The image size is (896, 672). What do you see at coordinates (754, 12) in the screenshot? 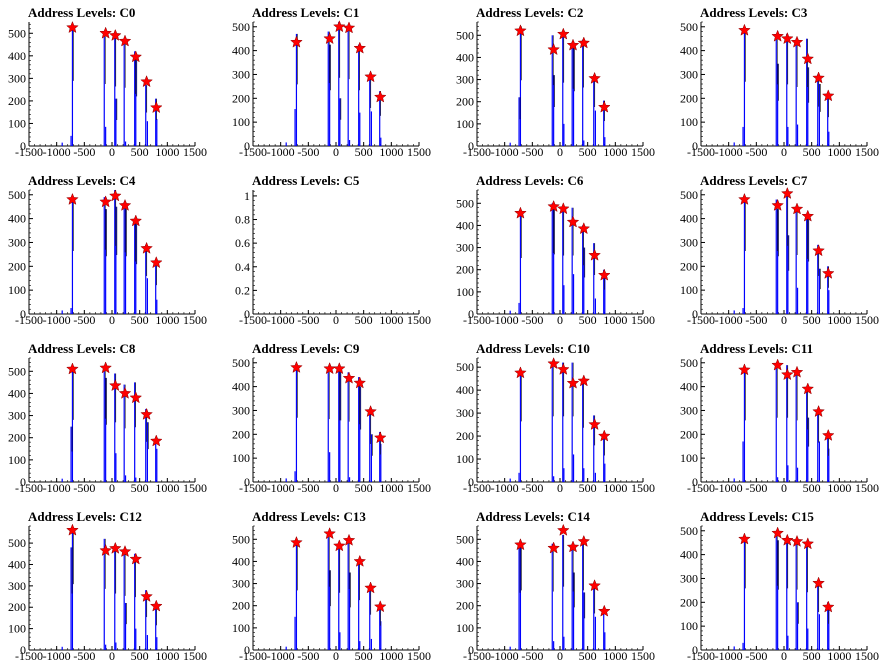
I see `chart-title: Address Levels: C3` at bounding box center [754, 12].